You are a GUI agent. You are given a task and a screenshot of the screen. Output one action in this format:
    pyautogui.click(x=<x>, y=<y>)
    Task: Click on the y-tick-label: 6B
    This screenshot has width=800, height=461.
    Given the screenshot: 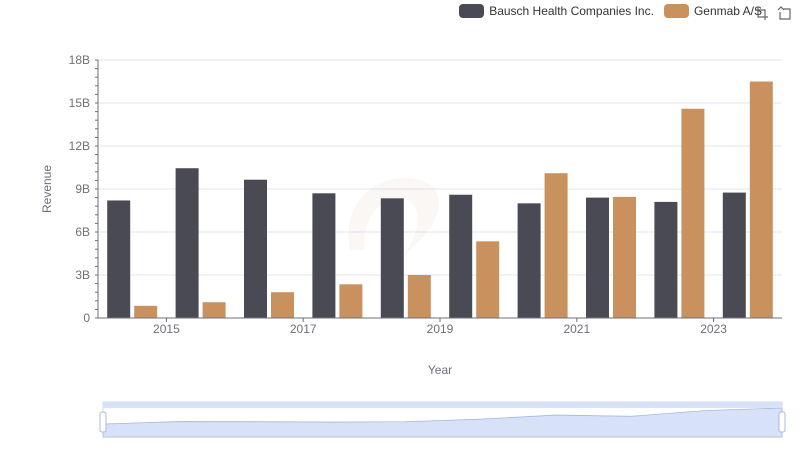 What is the action you would take?
    pyautogui.click(x=82, y=232)
    